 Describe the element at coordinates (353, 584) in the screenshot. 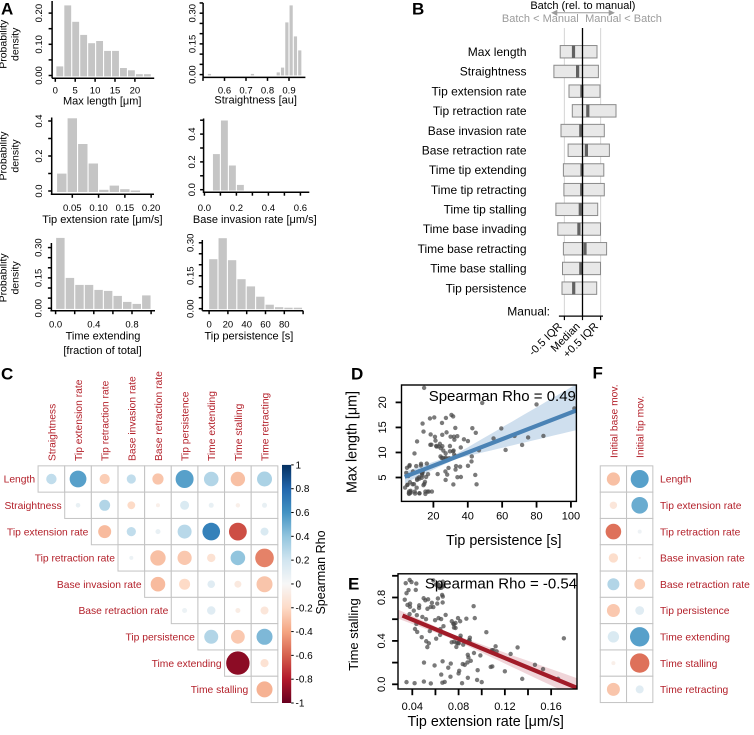

I see `svg-text: E` at that location.